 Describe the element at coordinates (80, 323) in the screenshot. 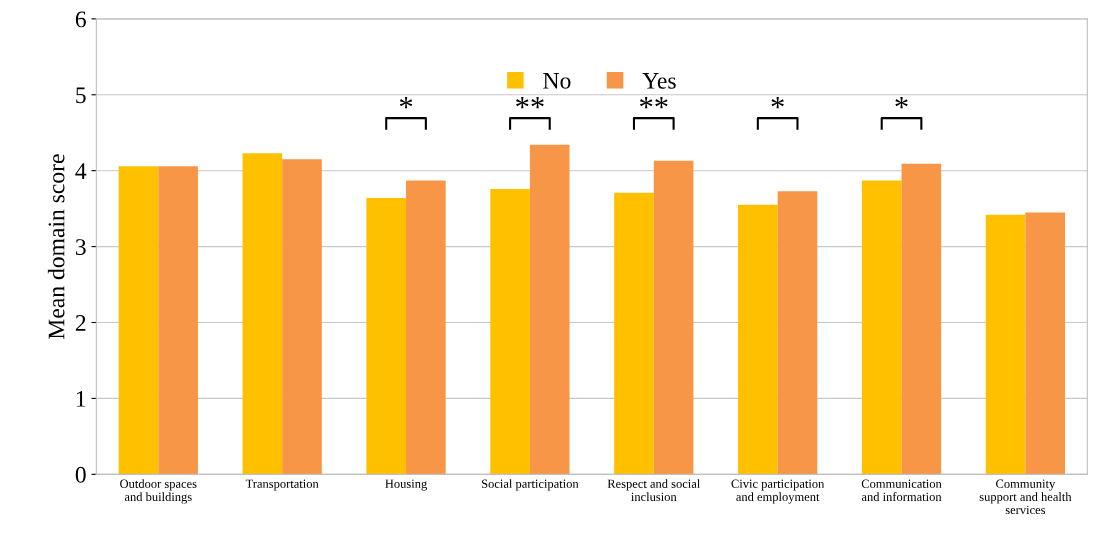

I see `y-tick-label: 2` at that location.